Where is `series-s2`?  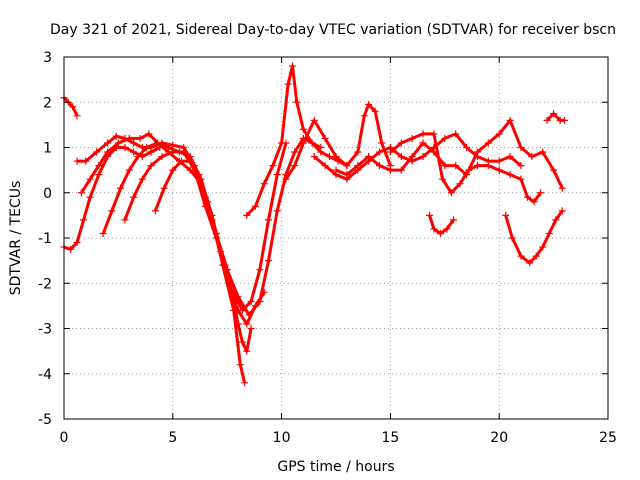
series-s2 is located at coordinates (112, 198).